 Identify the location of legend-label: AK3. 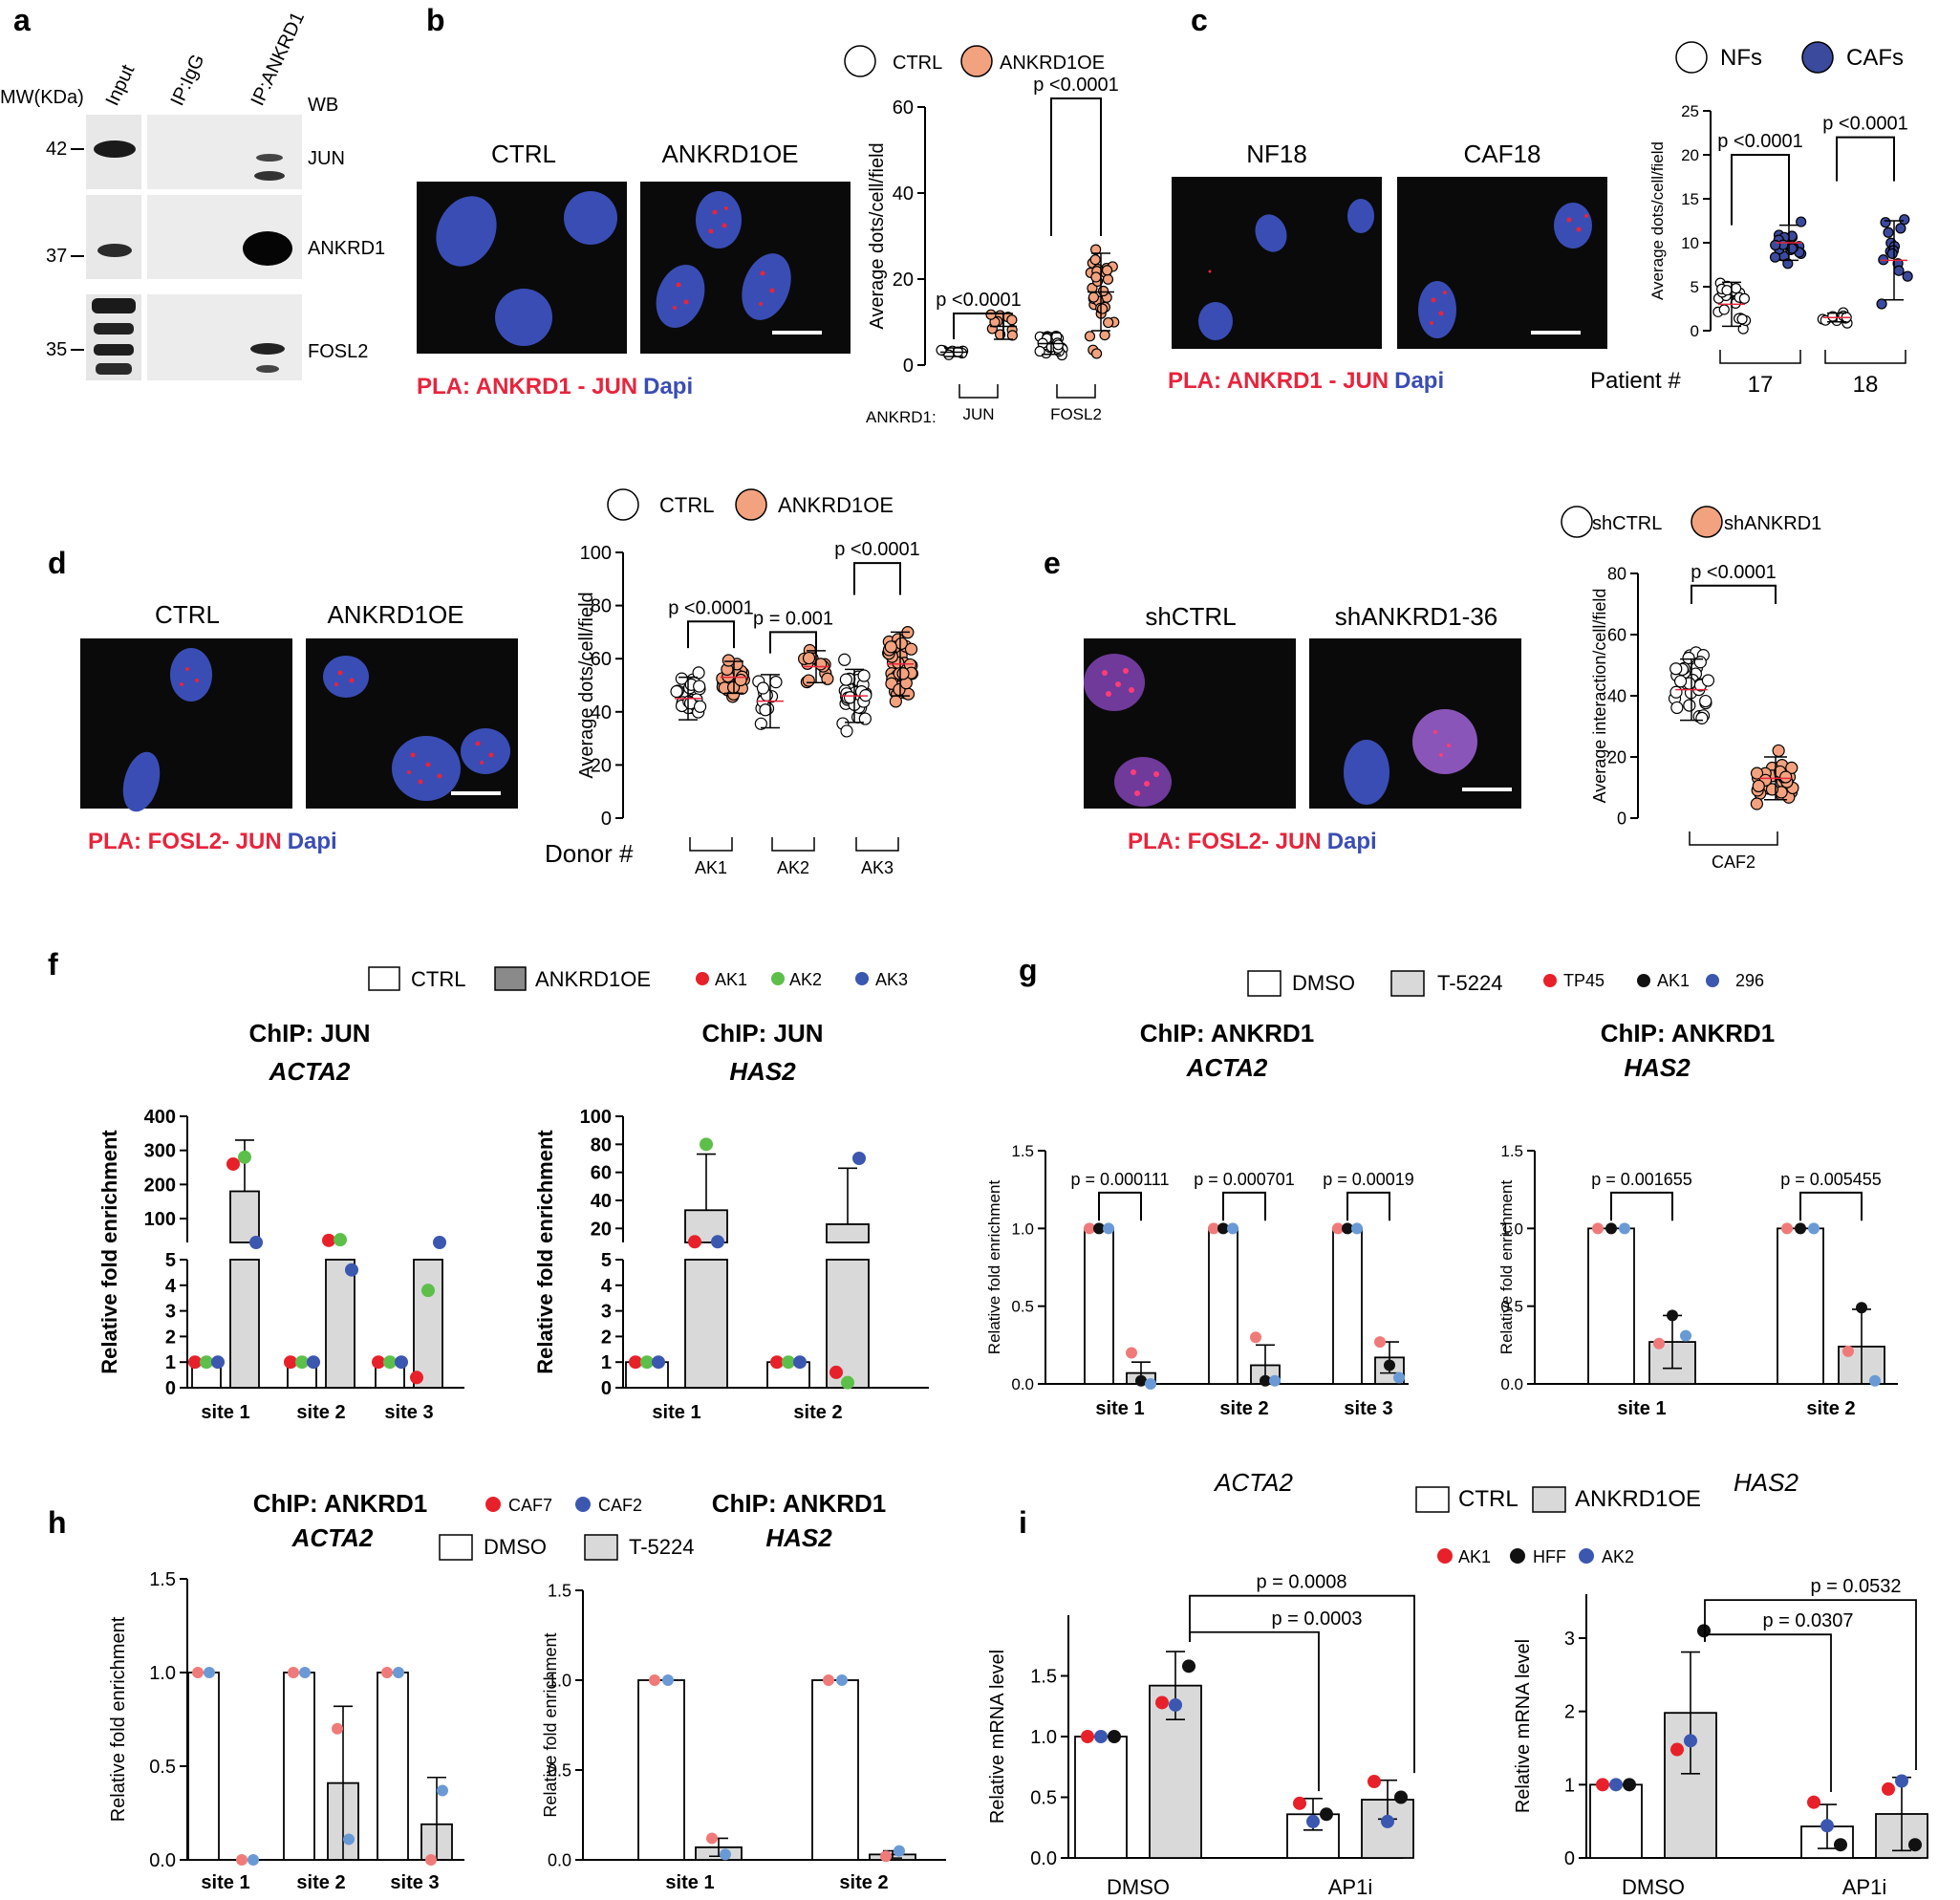
(892, 979).